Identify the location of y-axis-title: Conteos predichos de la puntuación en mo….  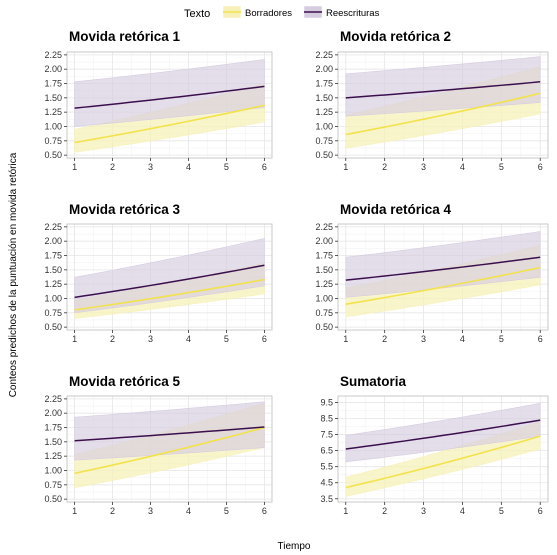
(13, 274).